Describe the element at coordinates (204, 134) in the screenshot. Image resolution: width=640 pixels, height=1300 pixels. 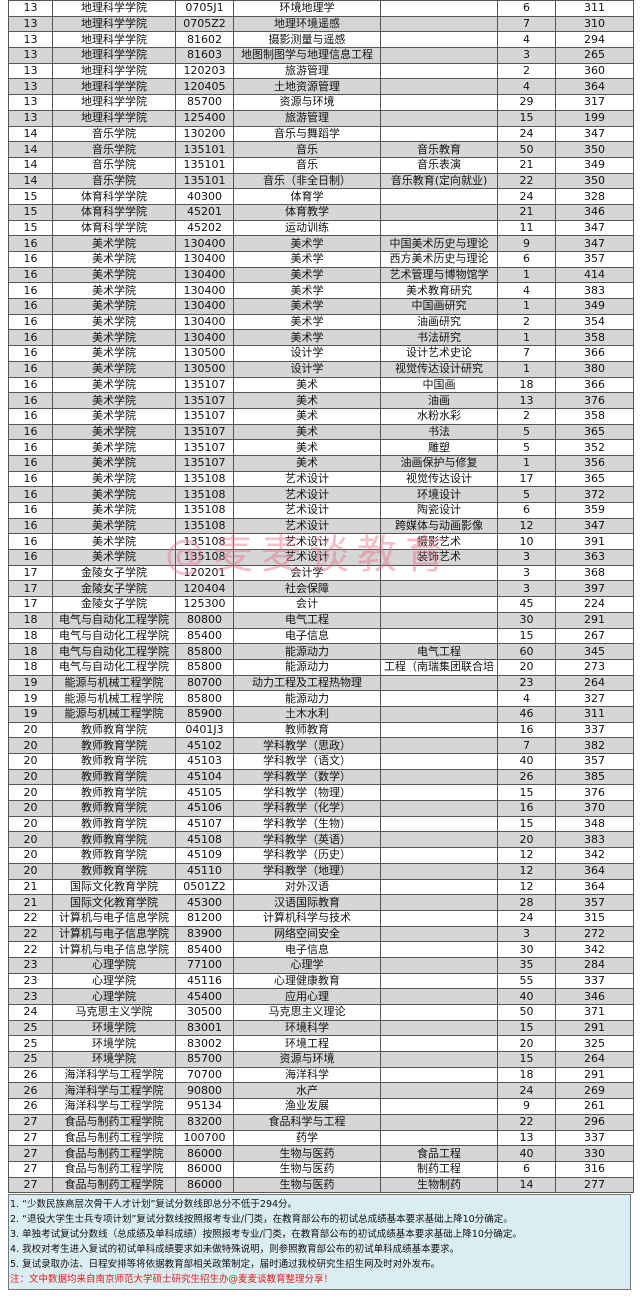
I see `major-code-cell: 130200` at that location.